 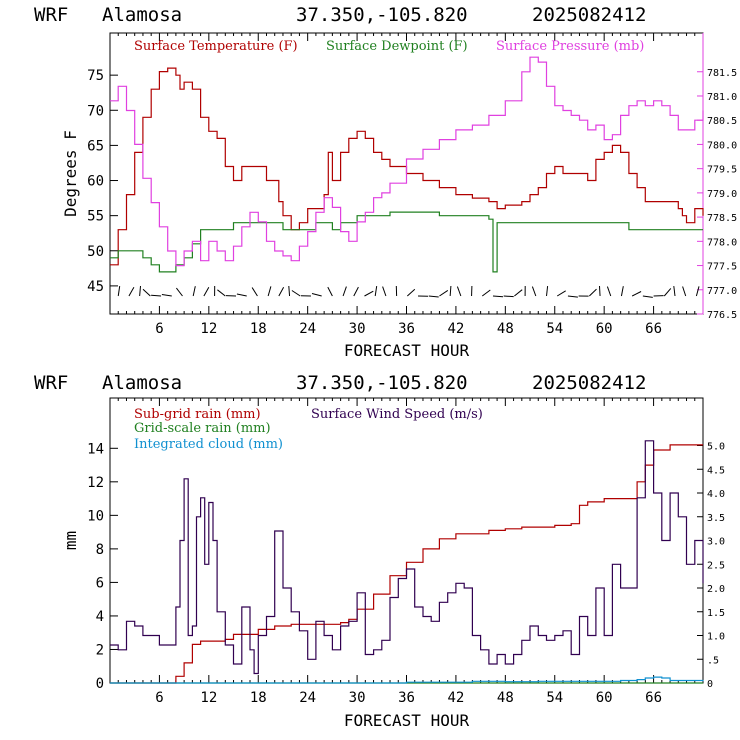 I want to click on y-axis-label: Degrees F, so click(x=70, y=173).